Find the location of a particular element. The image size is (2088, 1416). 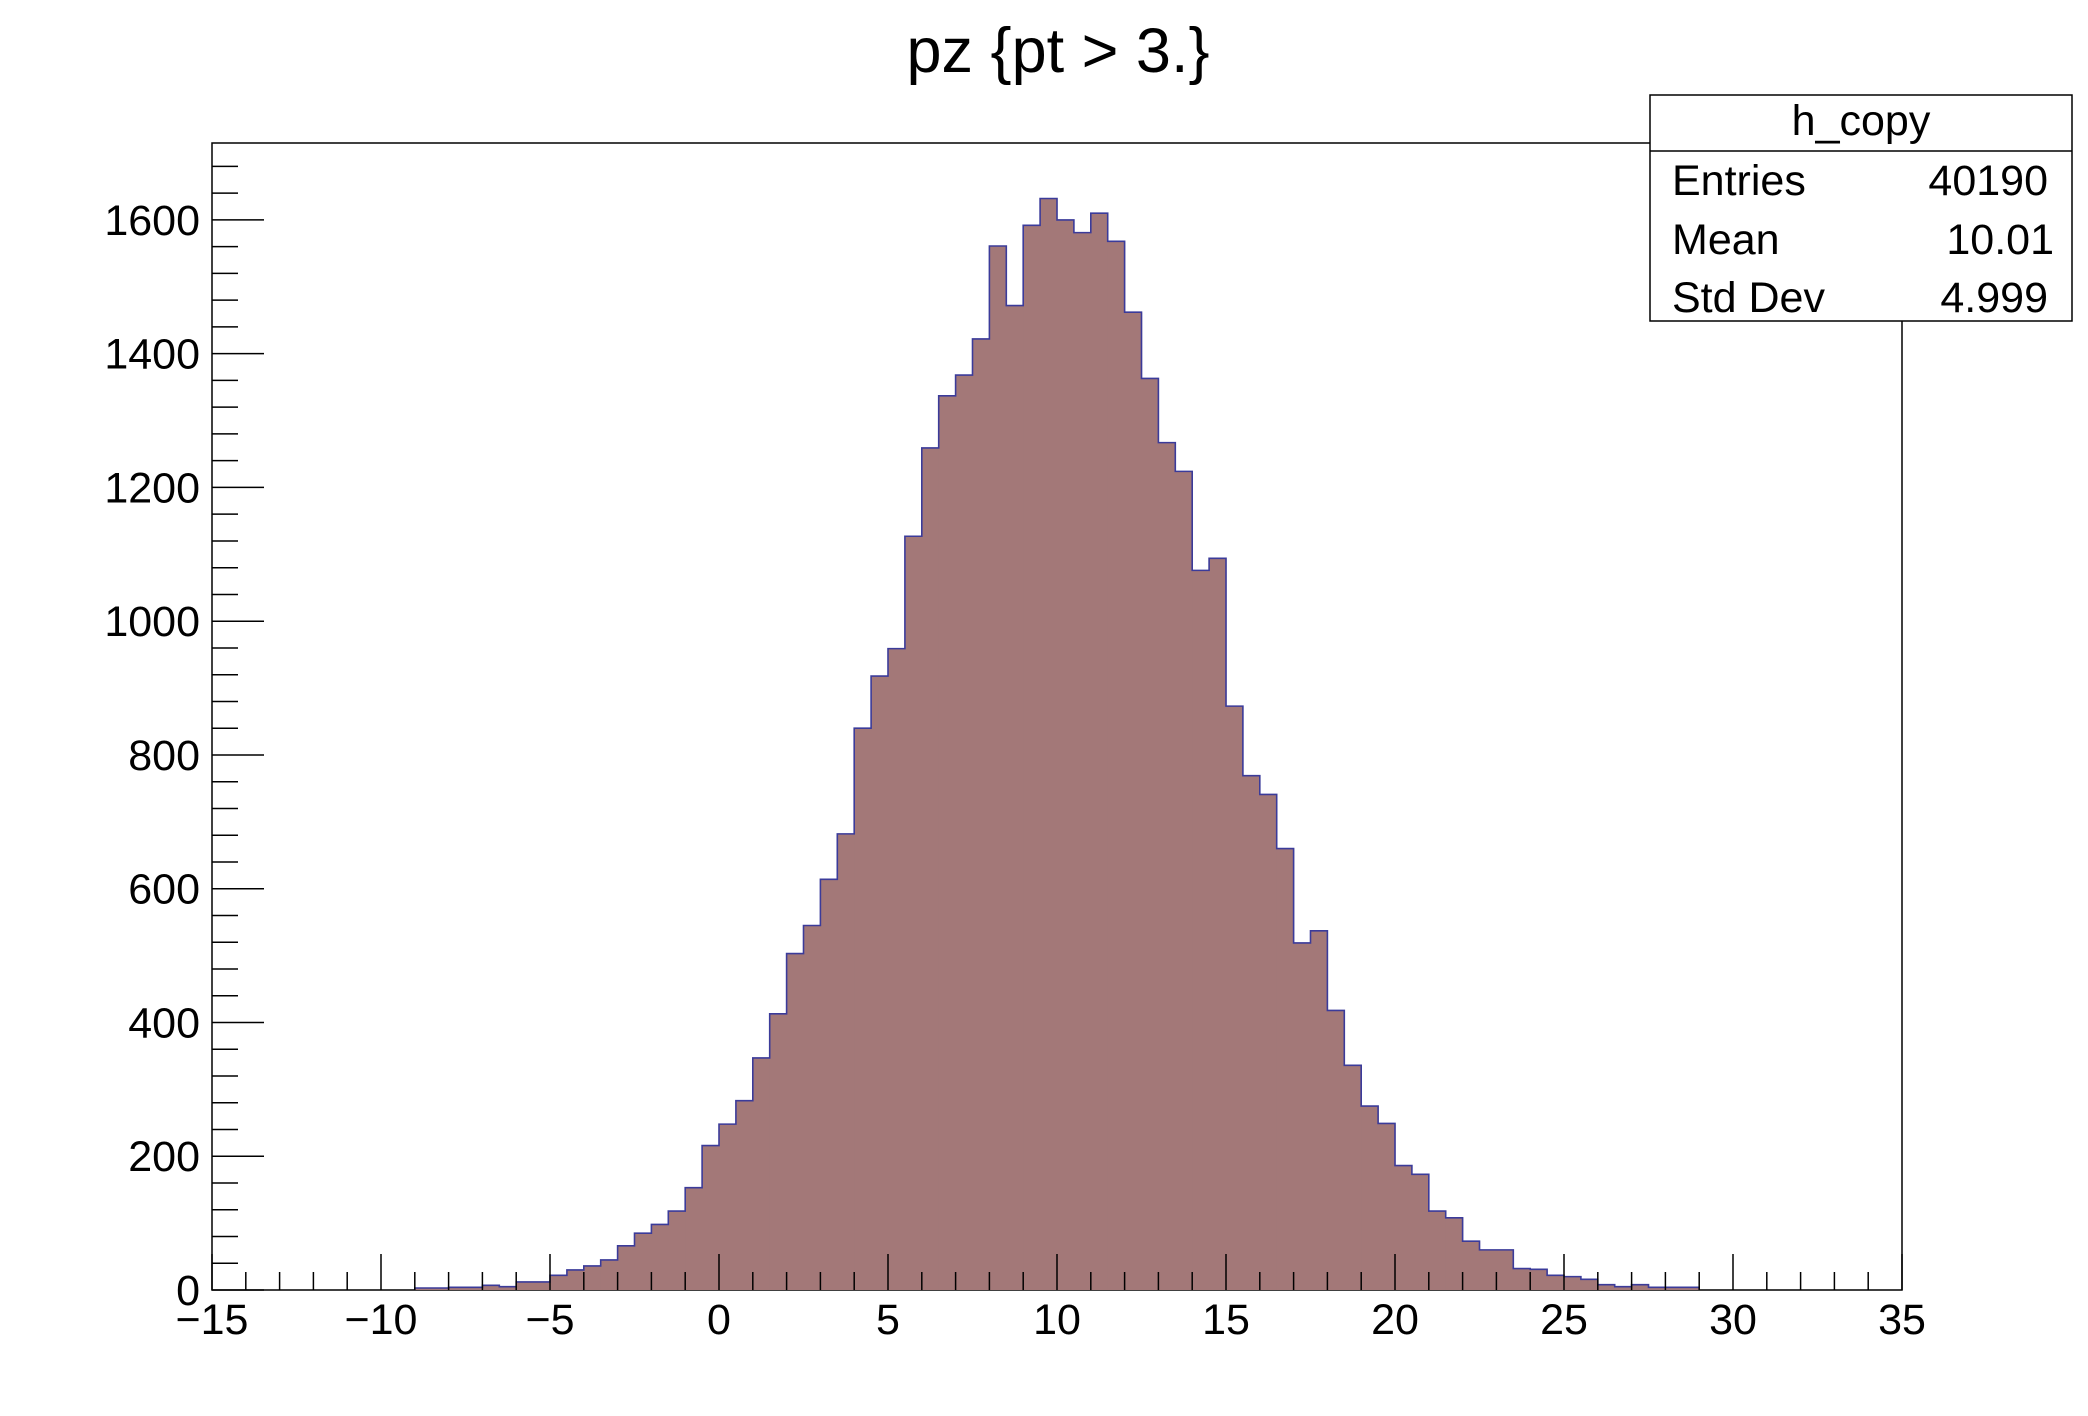

stats-label-mean: Mean is located at coordinates (1726, 240).